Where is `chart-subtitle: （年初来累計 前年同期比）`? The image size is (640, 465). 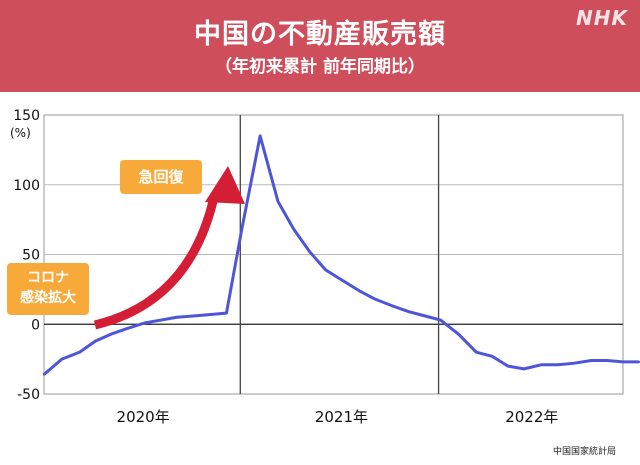 chart-subtitle: （年初来累計 前年同期比） is located at coordinates (320, 67).